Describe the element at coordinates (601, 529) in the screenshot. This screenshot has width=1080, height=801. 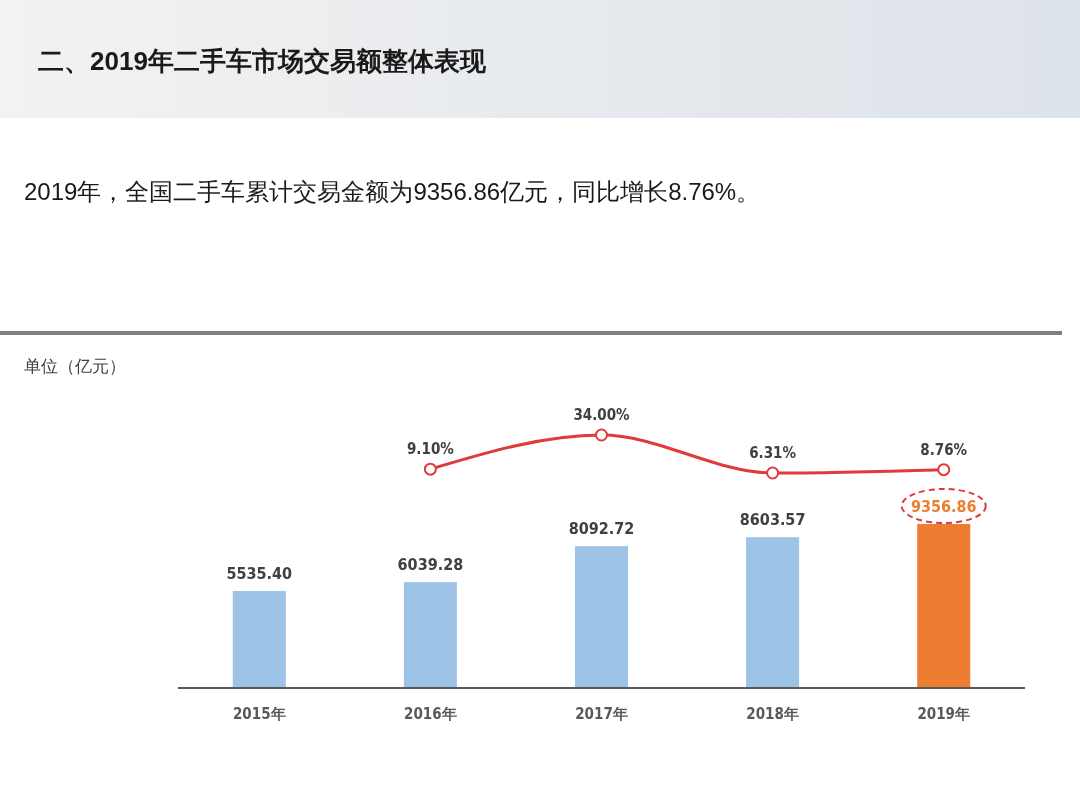
I see `data-label: 8092.72` at that location.